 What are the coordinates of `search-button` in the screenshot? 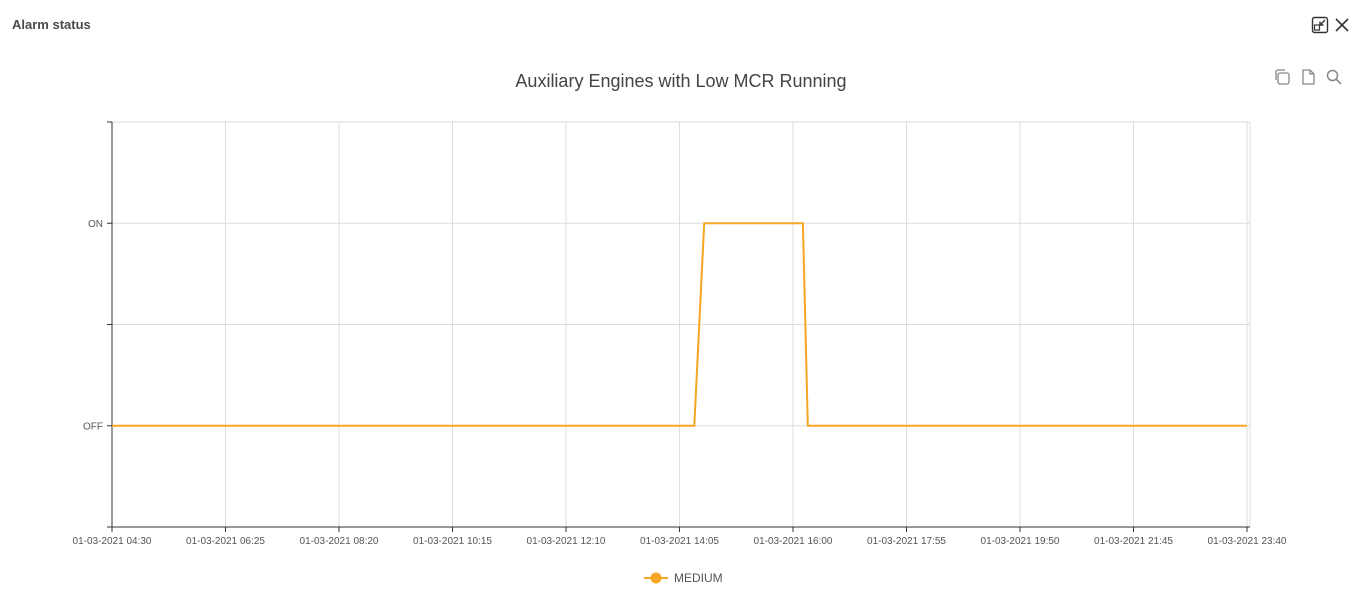 It's located at (1334, 77).